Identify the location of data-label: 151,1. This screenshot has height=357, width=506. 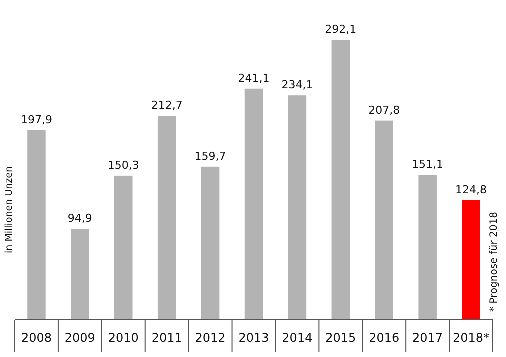
(428, 165).